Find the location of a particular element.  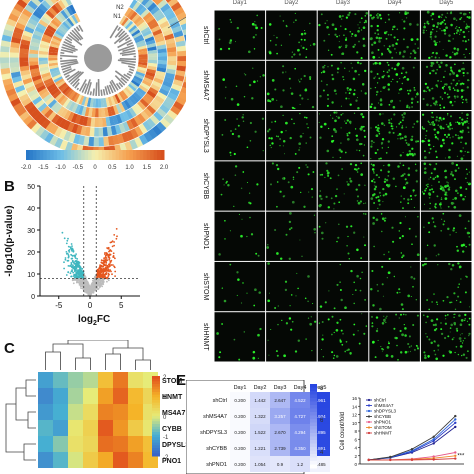

heatmap-colorbar-tick: 1 is located at coordinates (165, 398).